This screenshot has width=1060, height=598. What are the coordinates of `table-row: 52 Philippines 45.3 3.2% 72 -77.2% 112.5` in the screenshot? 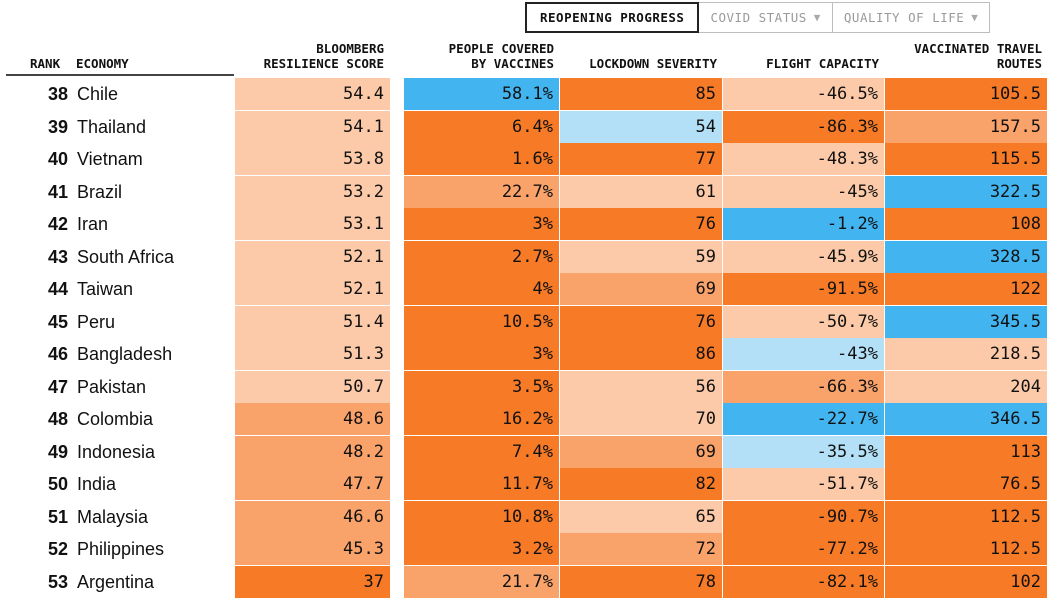 It's located at (530, 549).